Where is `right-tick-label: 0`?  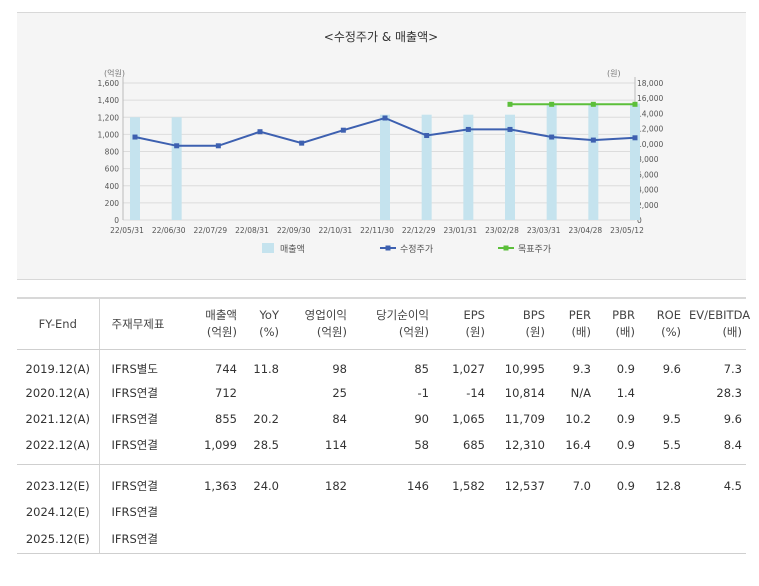 right-tick-label: 0 is located at coordinates (639, 220).